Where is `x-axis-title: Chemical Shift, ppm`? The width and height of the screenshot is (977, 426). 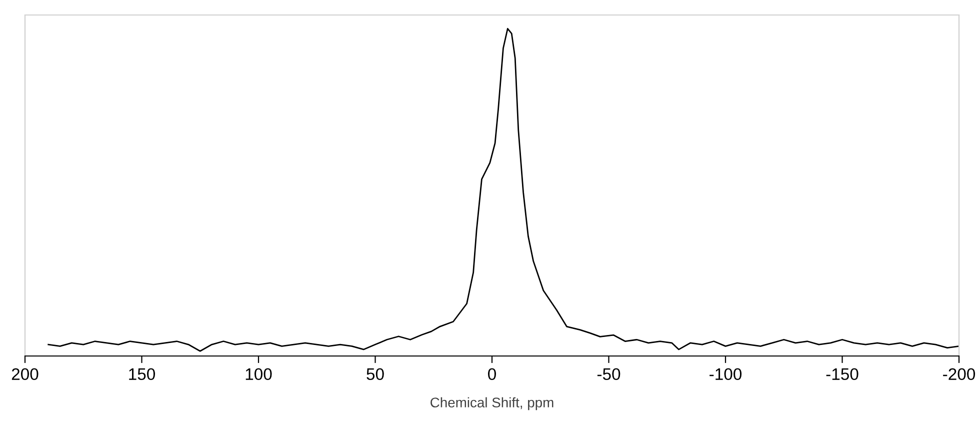 x-axis-title: Chemical Shift, ppm is located at coordinates (492, 403).